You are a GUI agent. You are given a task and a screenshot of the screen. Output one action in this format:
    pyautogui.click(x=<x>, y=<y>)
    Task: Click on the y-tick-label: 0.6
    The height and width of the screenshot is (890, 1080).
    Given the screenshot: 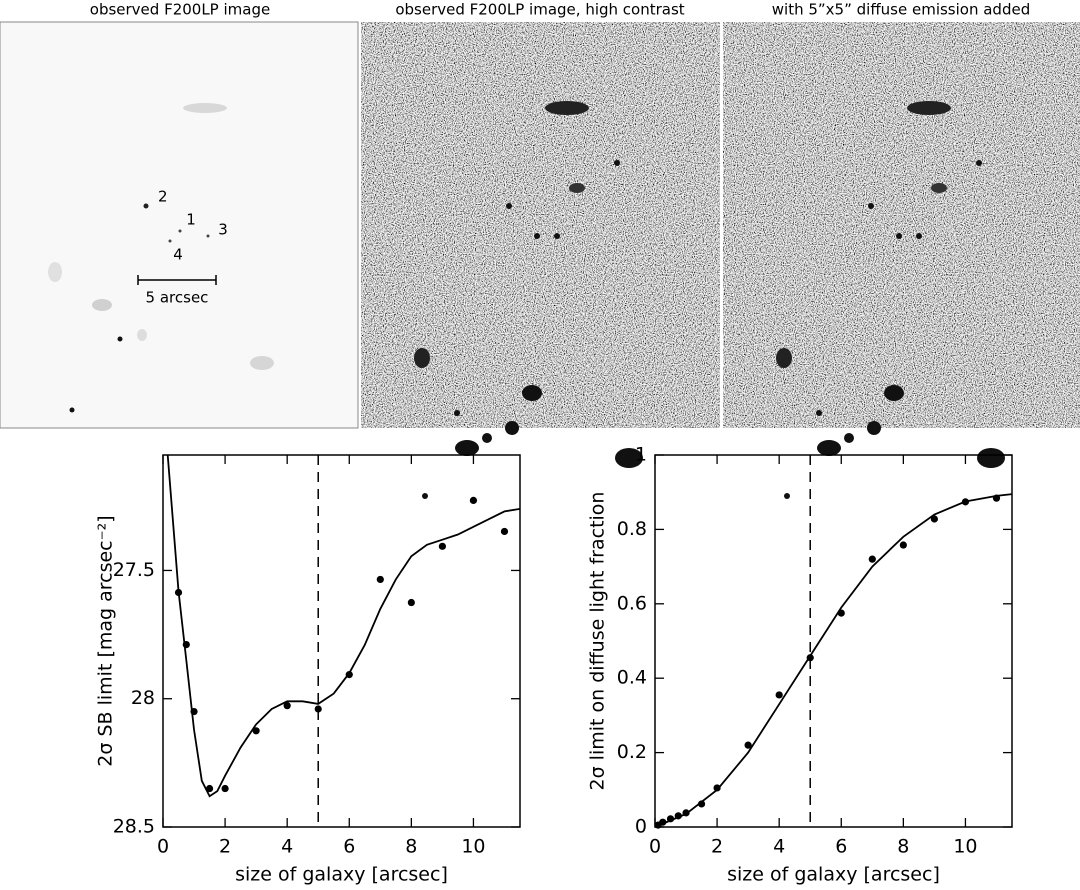 What is the action you would take?
    pyautogui.click(x=632, y=603)
    